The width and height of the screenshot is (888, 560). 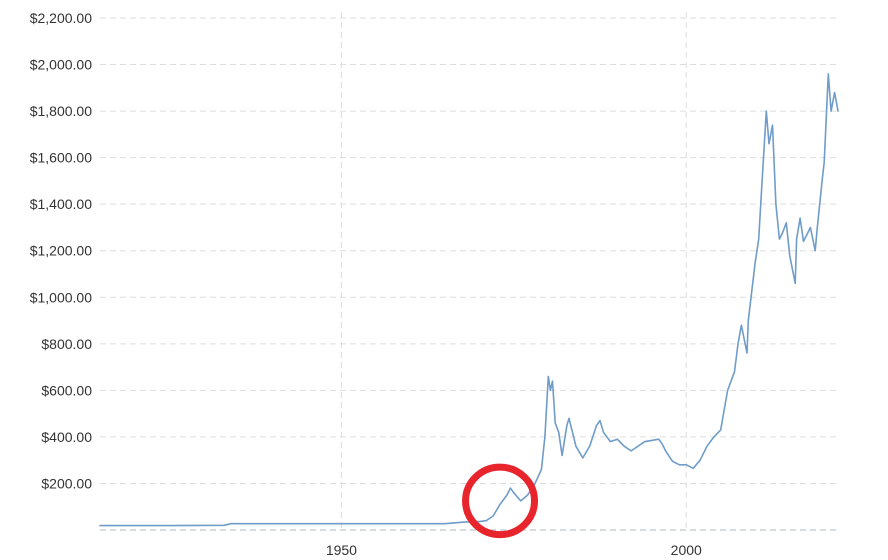 I want to click on y-tick-label: $400.00, so click(x=66, y=437).